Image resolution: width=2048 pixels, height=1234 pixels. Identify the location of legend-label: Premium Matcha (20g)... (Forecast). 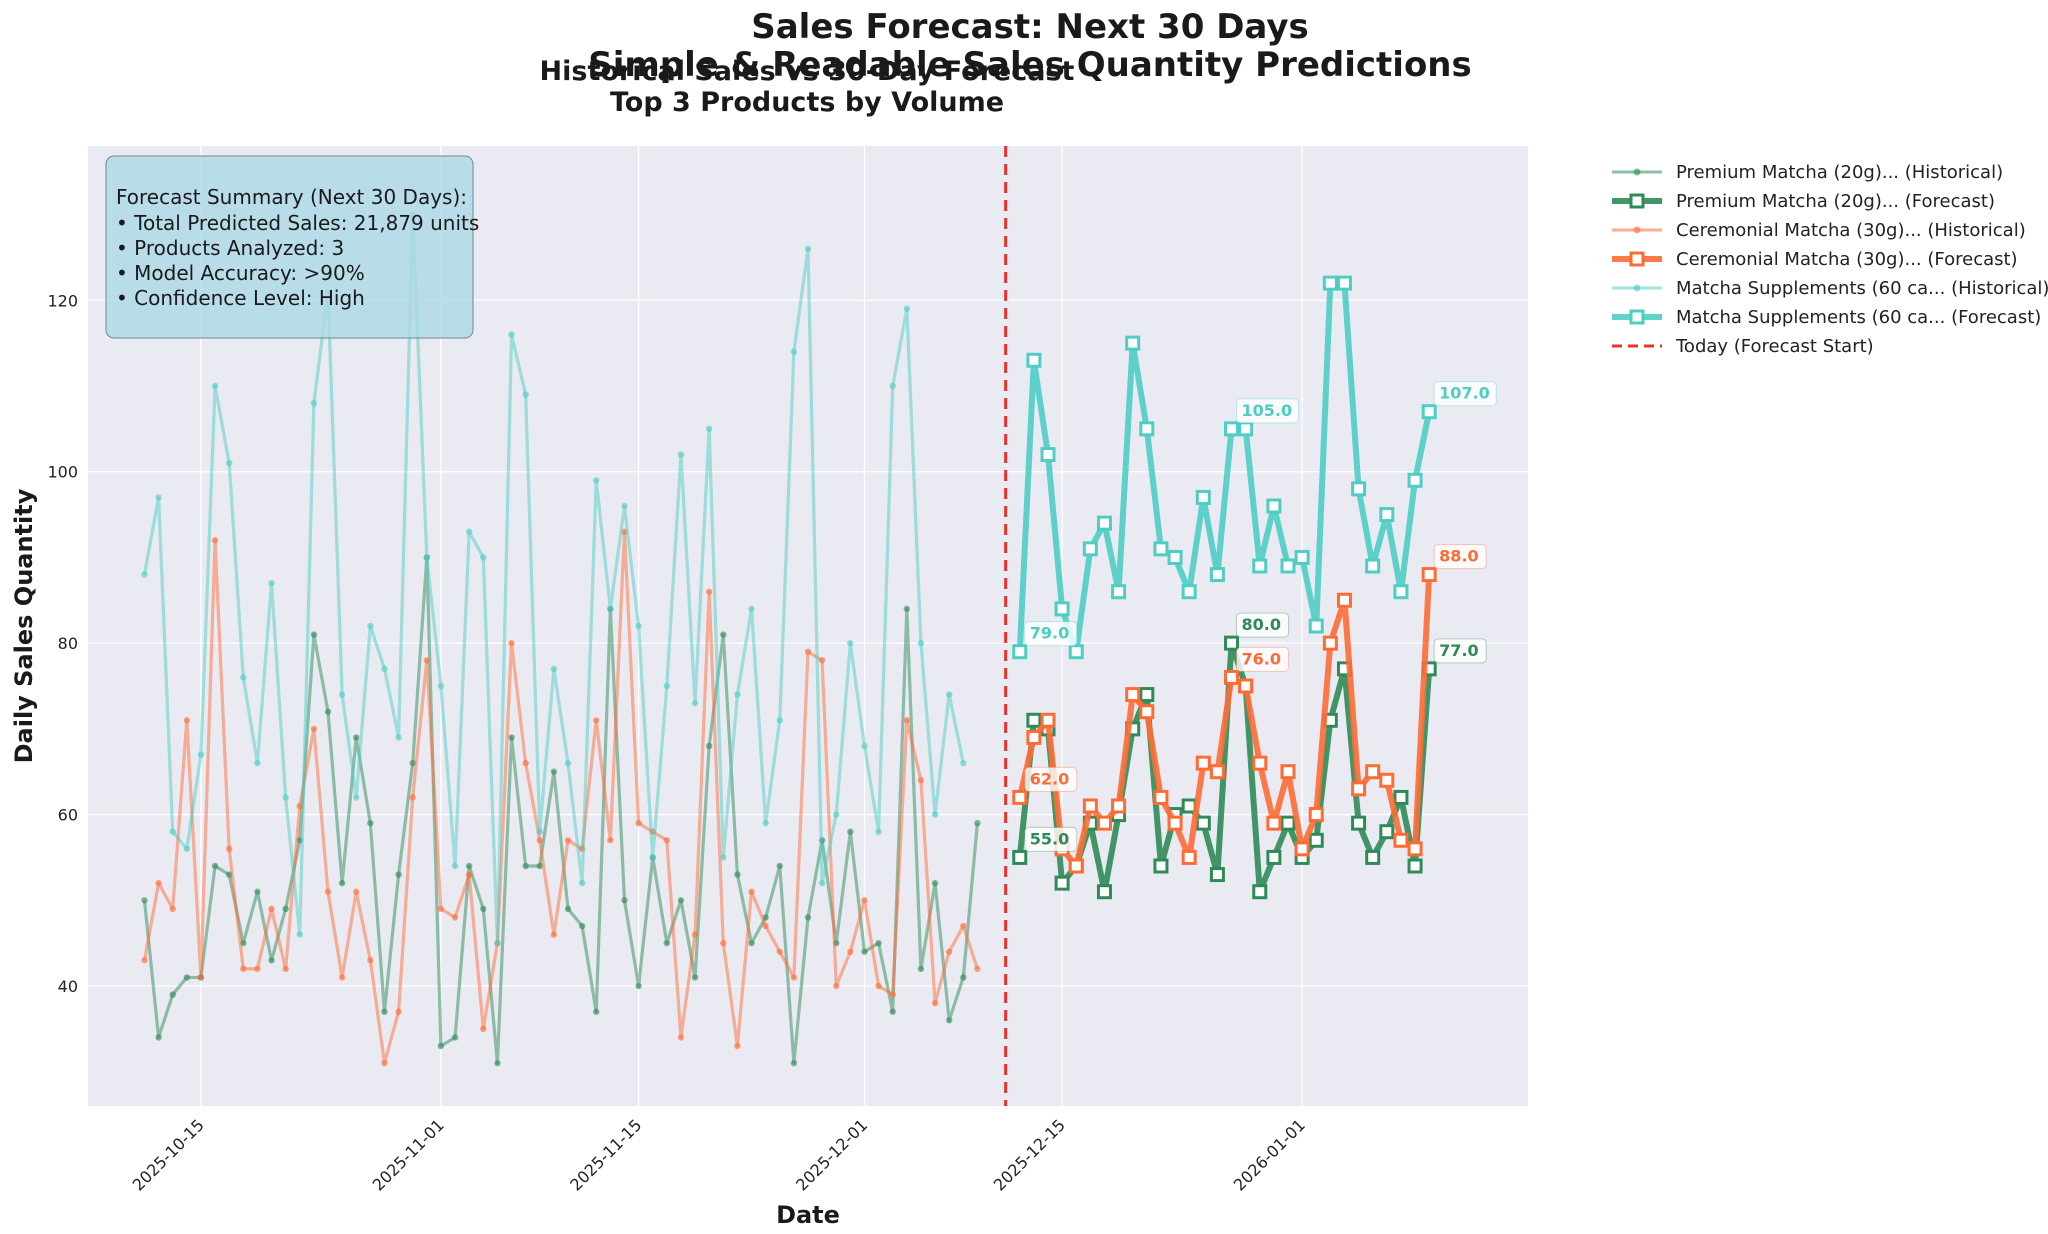
(1835, 201).